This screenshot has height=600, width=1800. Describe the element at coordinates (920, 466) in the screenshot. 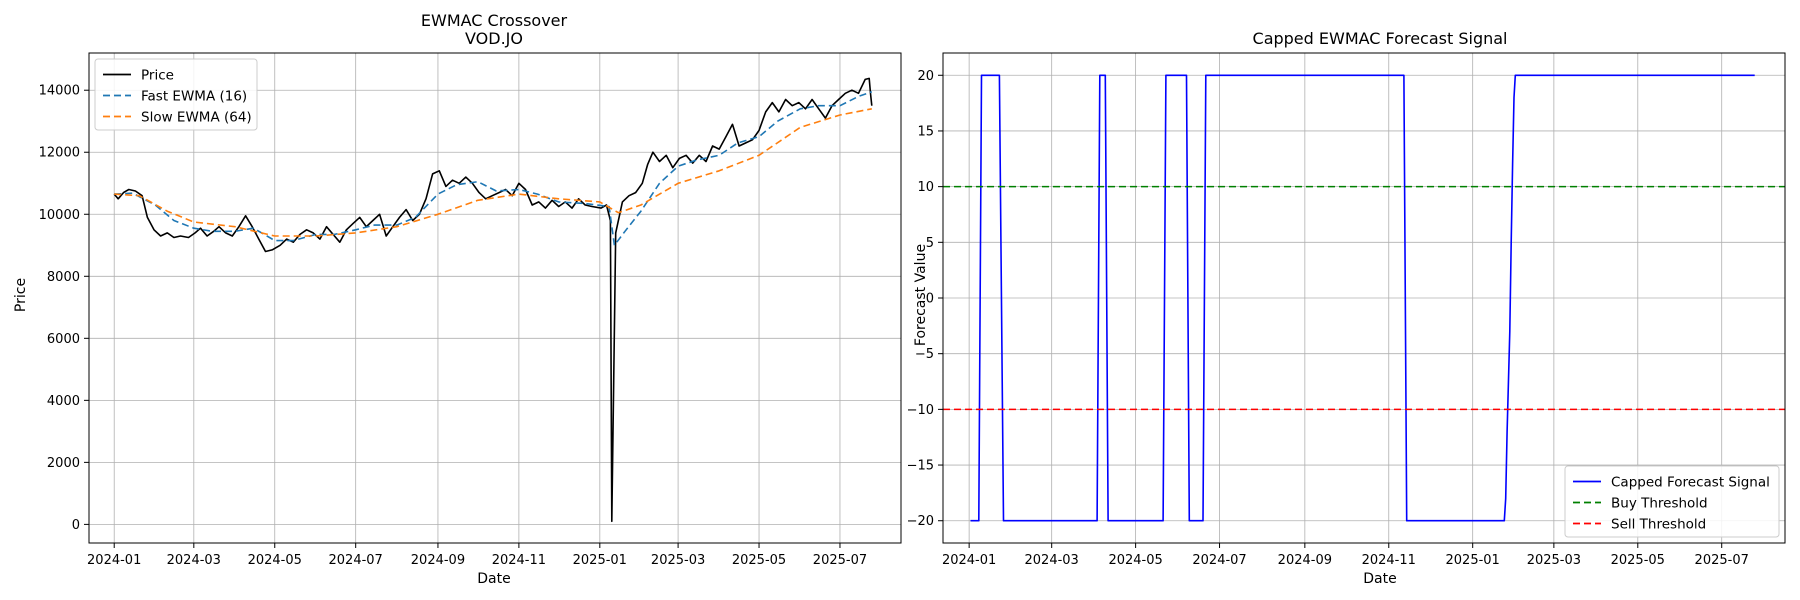

I see `y-tick-label: −15` at that location.